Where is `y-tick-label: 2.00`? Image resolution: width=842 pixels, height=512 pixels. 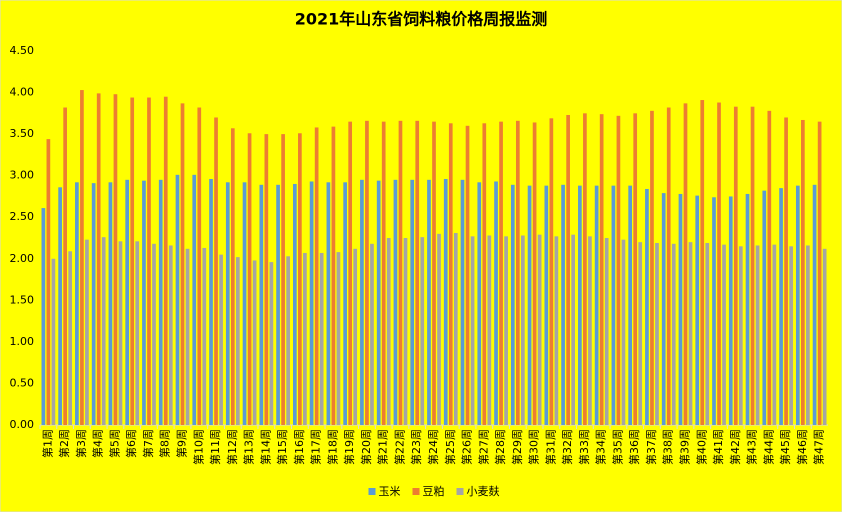
y-tick-label: 2.00 is located at coordinates (22, 258).